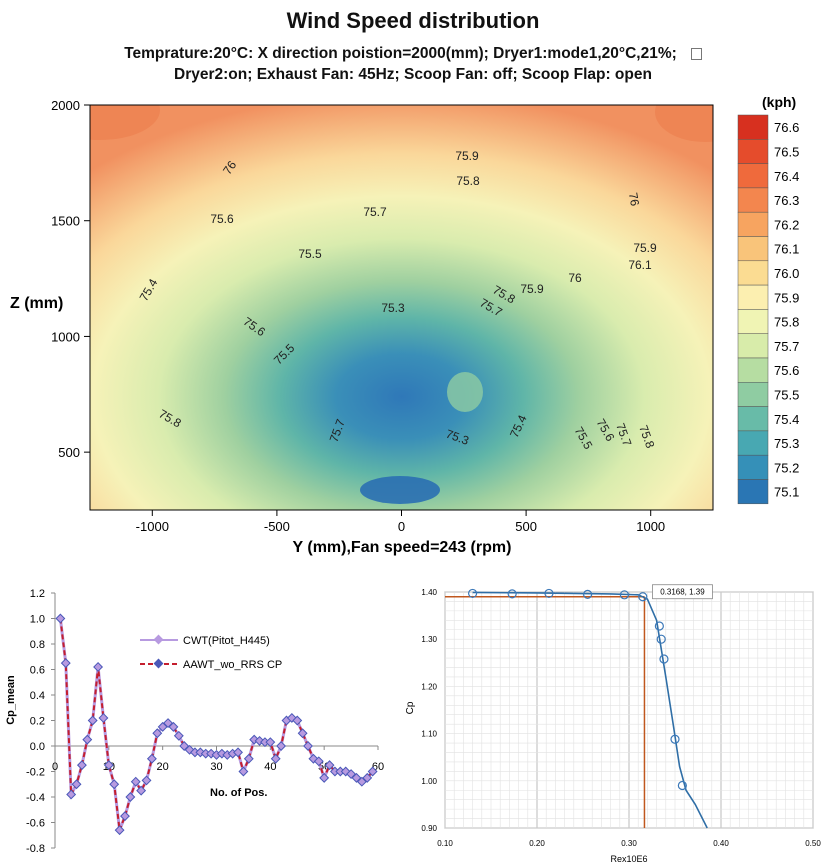  Describe the element at coordinates (786, 370) in the screenshot. I see `colorbar-label: 75.6` at that location.